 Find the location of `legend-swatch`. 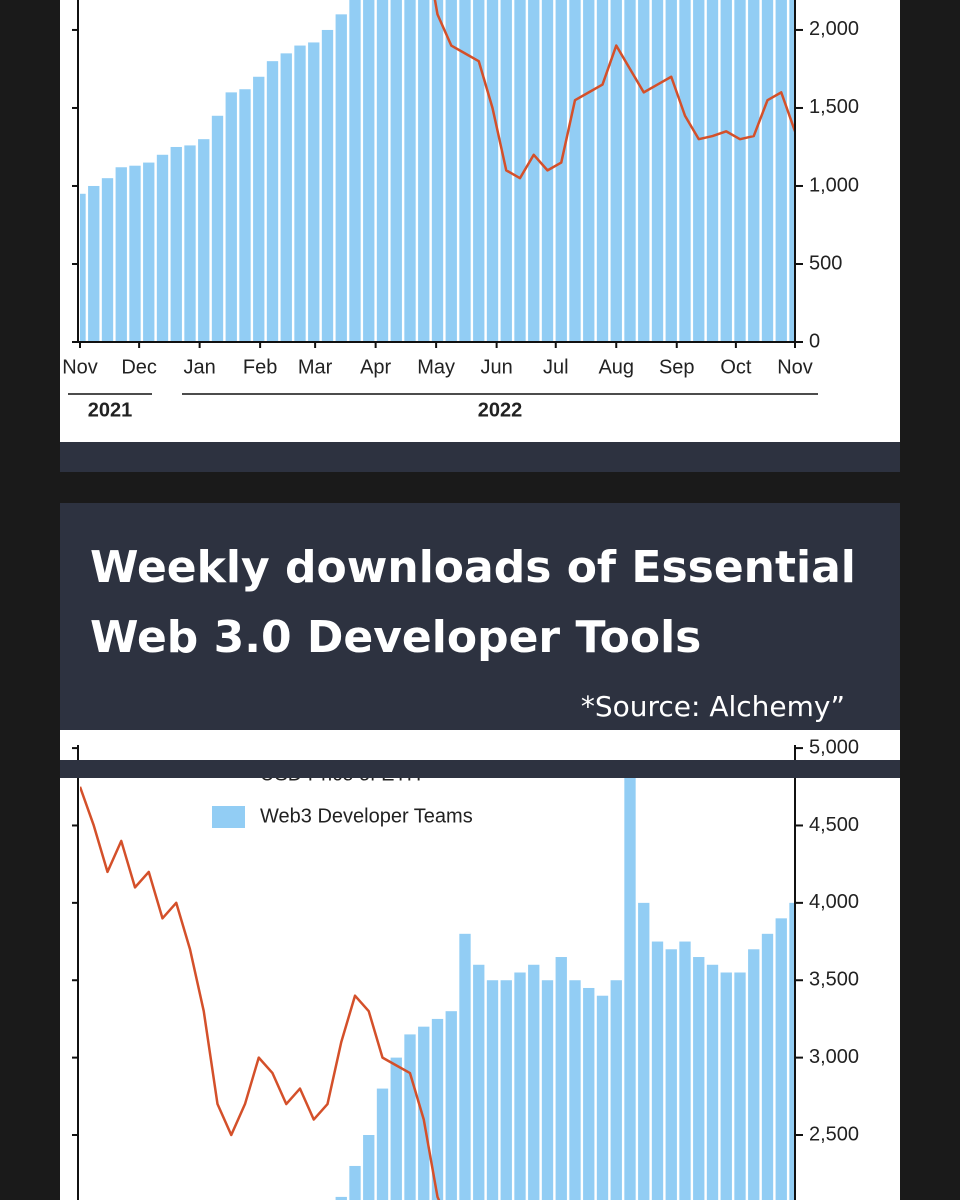

legend-swatch is located at coordinates (228, 817).